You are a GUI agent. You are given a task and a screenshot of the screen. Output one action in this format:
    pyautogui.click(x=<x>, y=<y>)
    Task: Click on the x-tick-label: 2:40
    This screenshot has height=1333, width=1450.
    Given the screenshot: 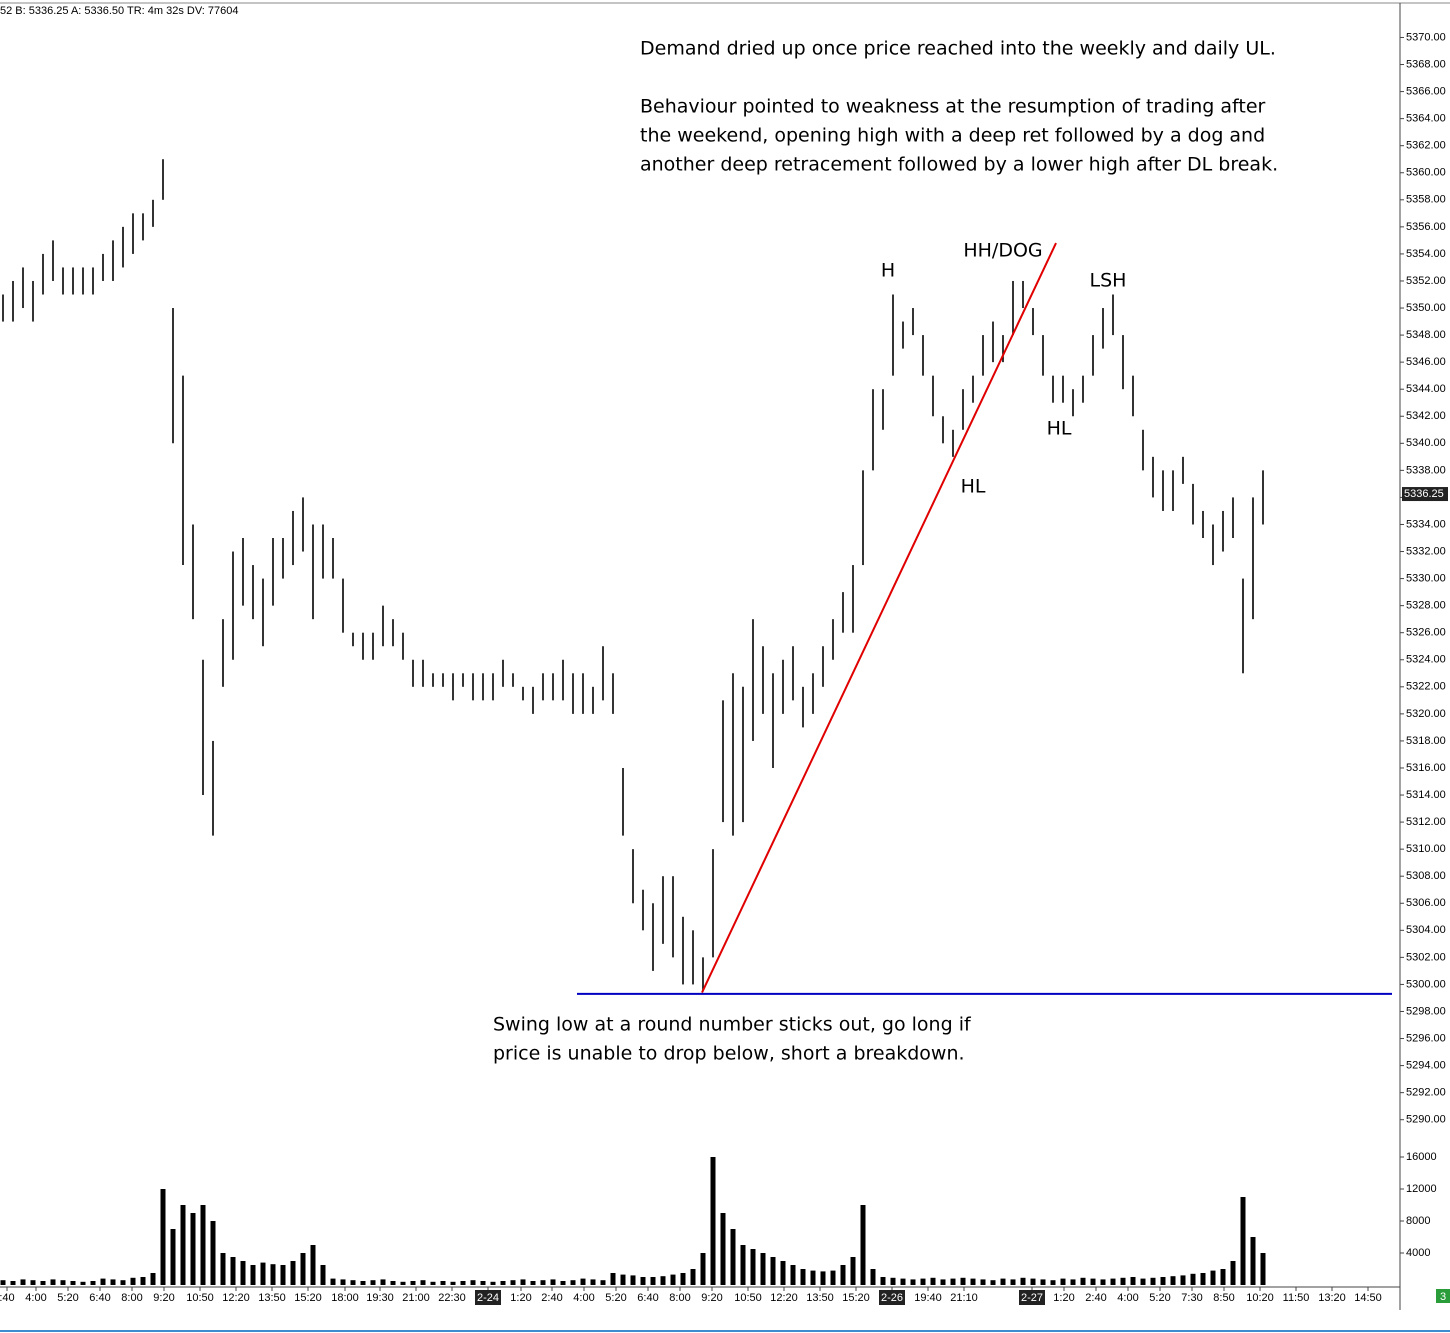 What is the action you would take?
    pyautogui.click(x=551, y=1298)
    